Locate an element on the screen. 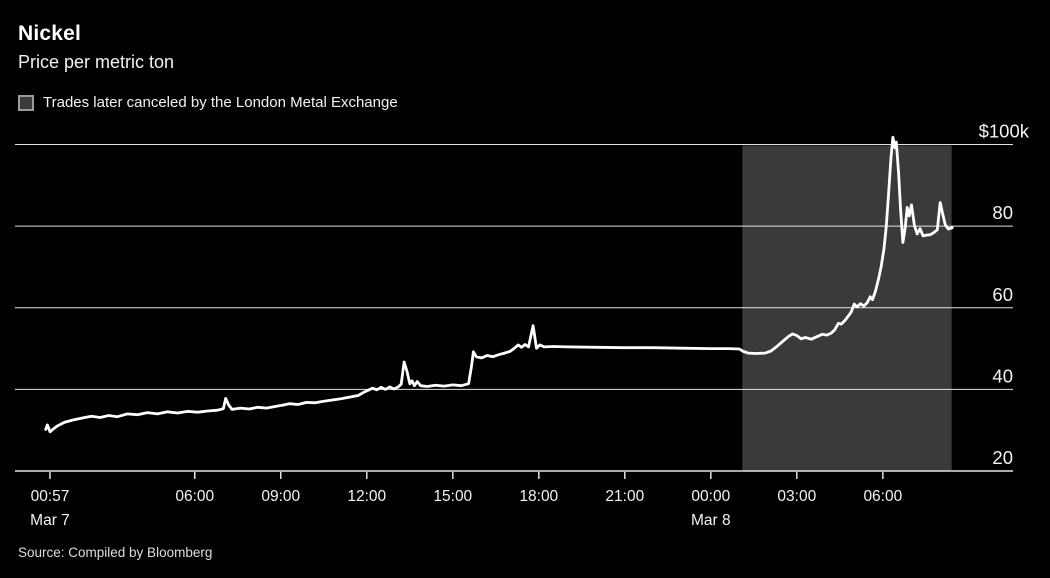 The height and width of the screenshot is (578, 1050). x-date-label-Mar-7: Mar 7 is located at coordinates (50, 520).